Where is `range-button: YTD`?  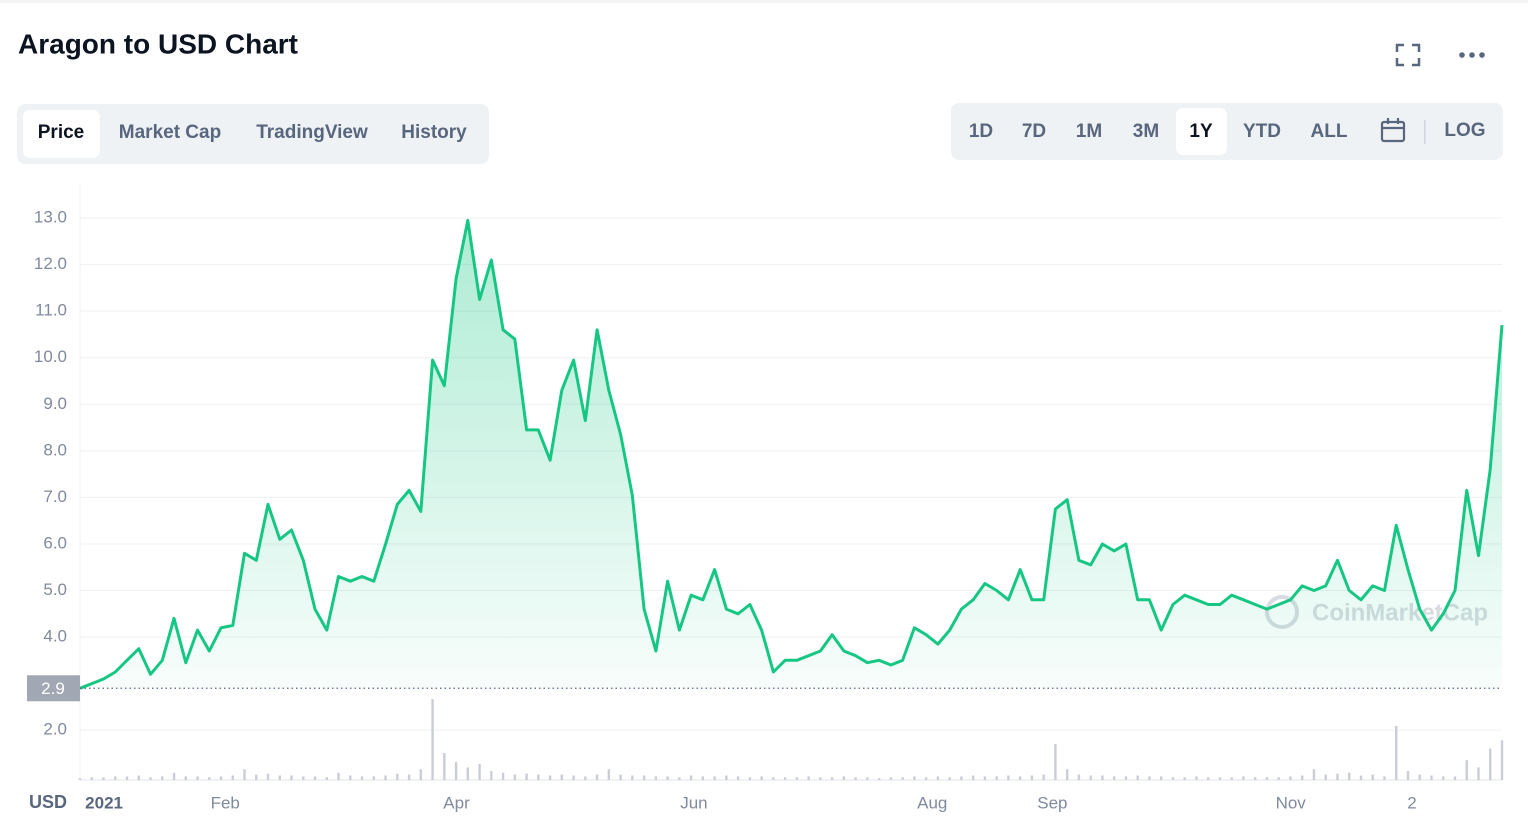 range-button: YTD is located at coordinates (1262, 131).